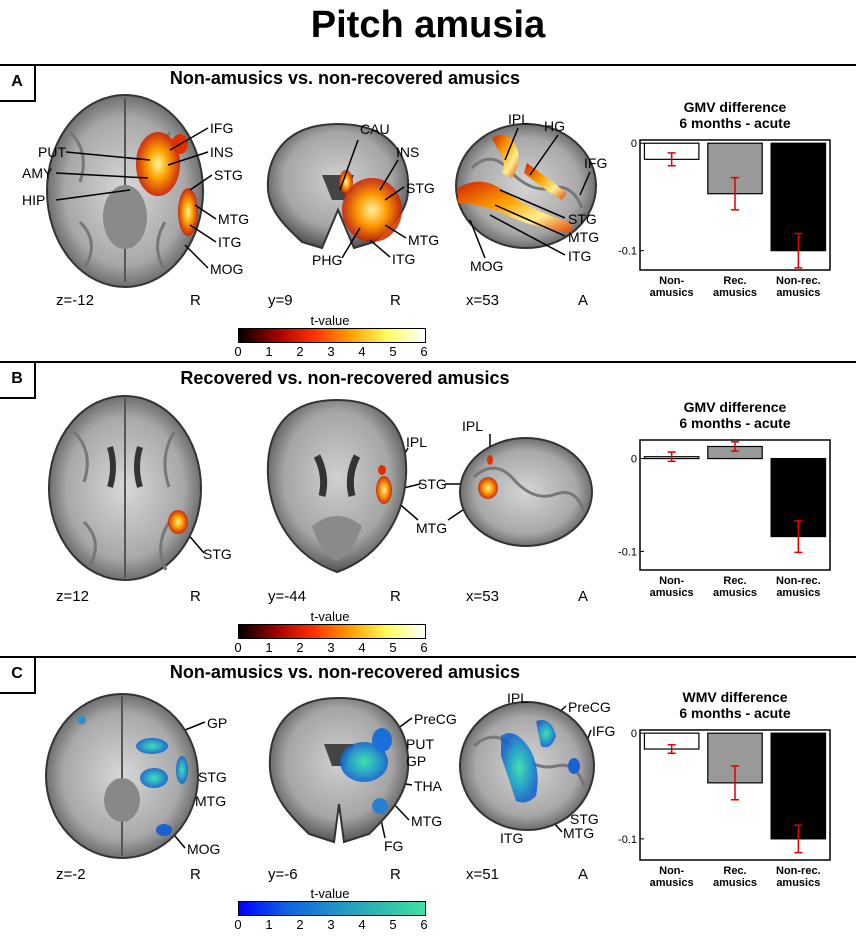 The width and height of the screenshot is (856, 940). What do you see at coordinates (34, 200) in the screenshot?
I see `label-hip: HIP` at bounding box center [34, 200].